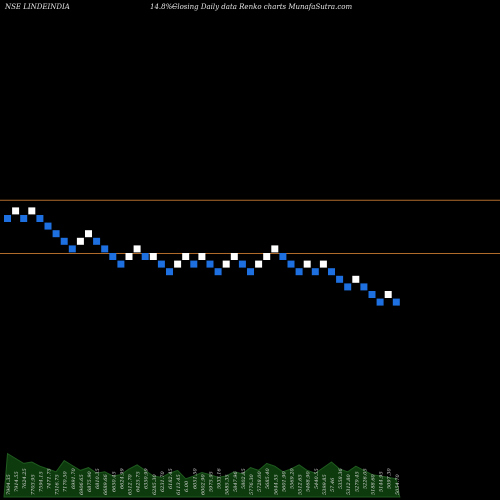 The width and height of the screenshot is (500, 500). Describe the element at coordinates (106, 484) in the screenshot. I see `volume-label: 6689.66` at that location.